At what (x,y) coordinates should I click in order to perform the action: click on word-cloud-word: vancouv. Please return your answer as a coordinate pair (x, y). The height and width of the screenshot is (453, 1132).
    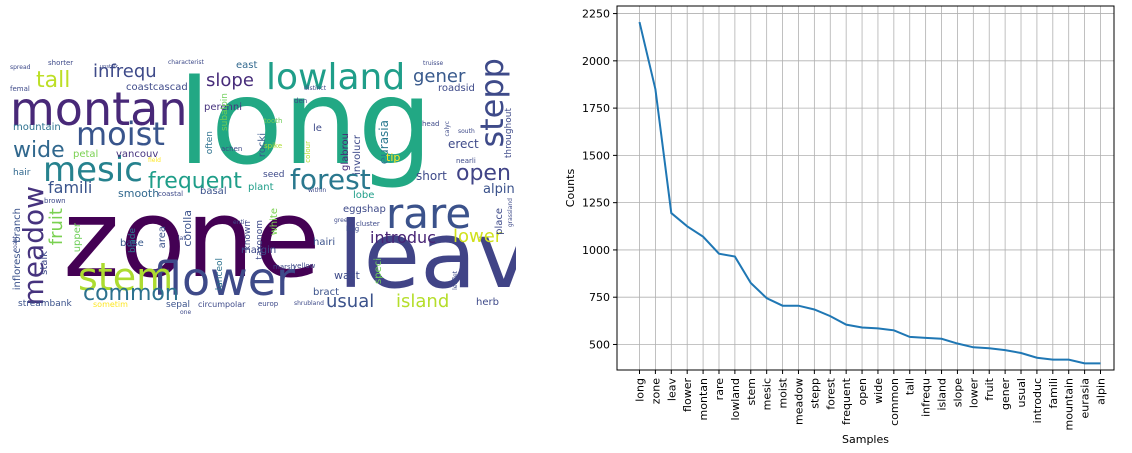
    Looking at the image, I should click on (137, 154).